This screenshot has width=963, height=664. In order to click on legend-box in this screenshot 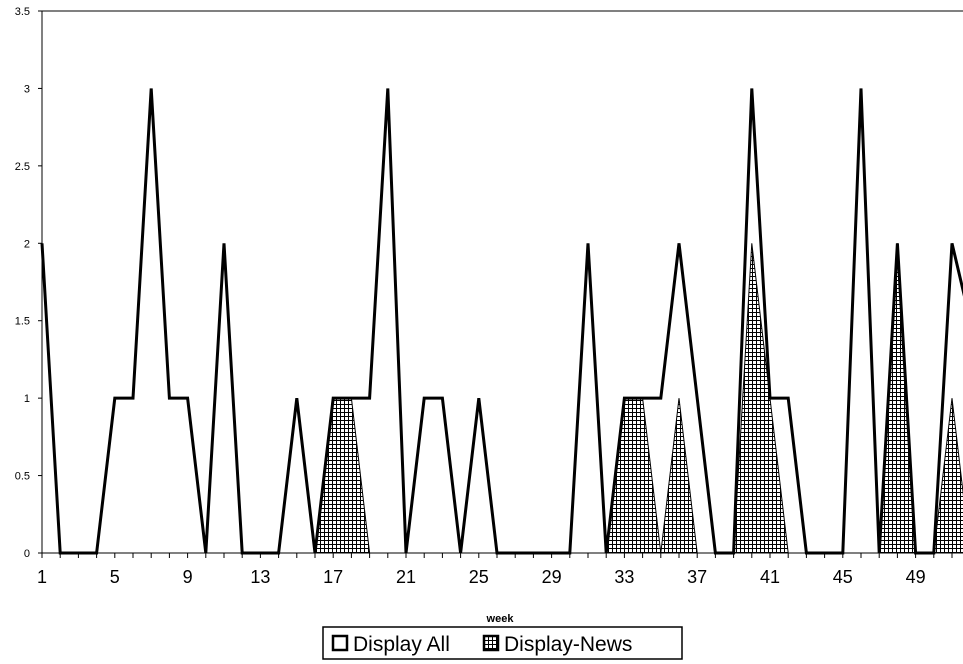, I will do `click(502, 643)`.